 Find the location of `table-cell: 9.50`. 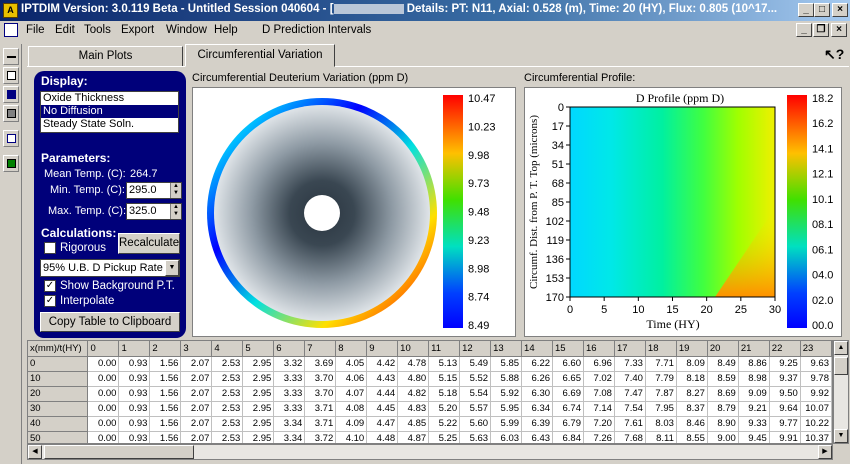

table-cell: 9.50 is located at coordinates (785, 394).